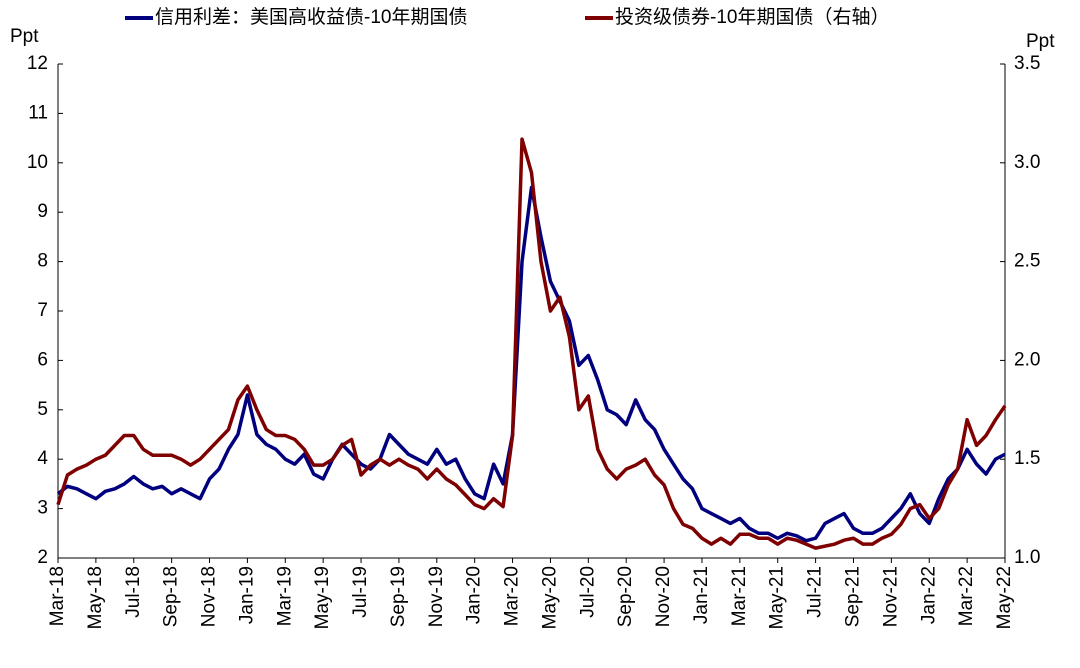 This screenshot has height=668, width=1080. Describe the element at coordinates (57, 596) in the screenshot. I see `x-tick-label: Mar-18` at that location.